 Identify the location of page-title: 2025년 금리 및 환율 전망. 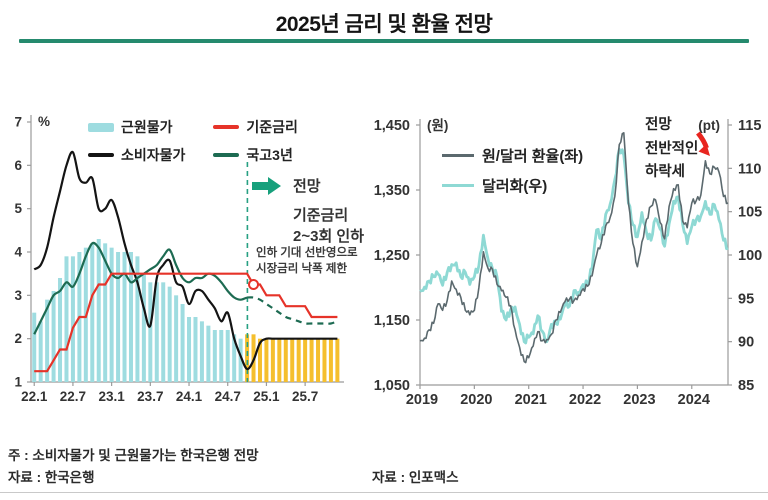
(384, 24).